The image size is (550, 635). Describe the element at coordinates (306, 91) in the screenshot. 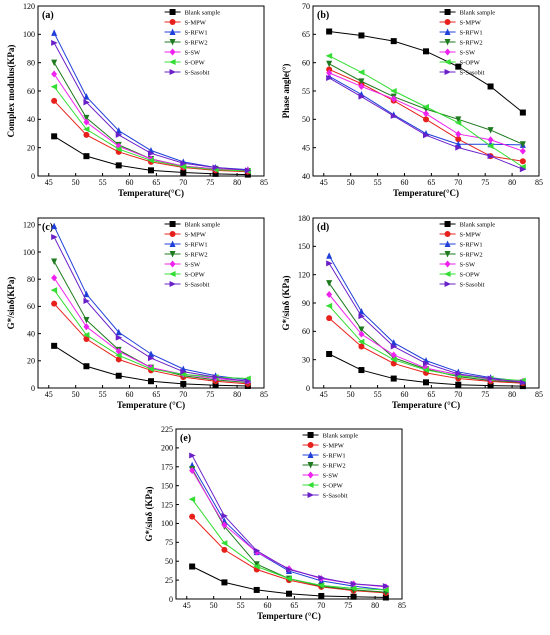

I see `y-tick-label: 55` at that location.